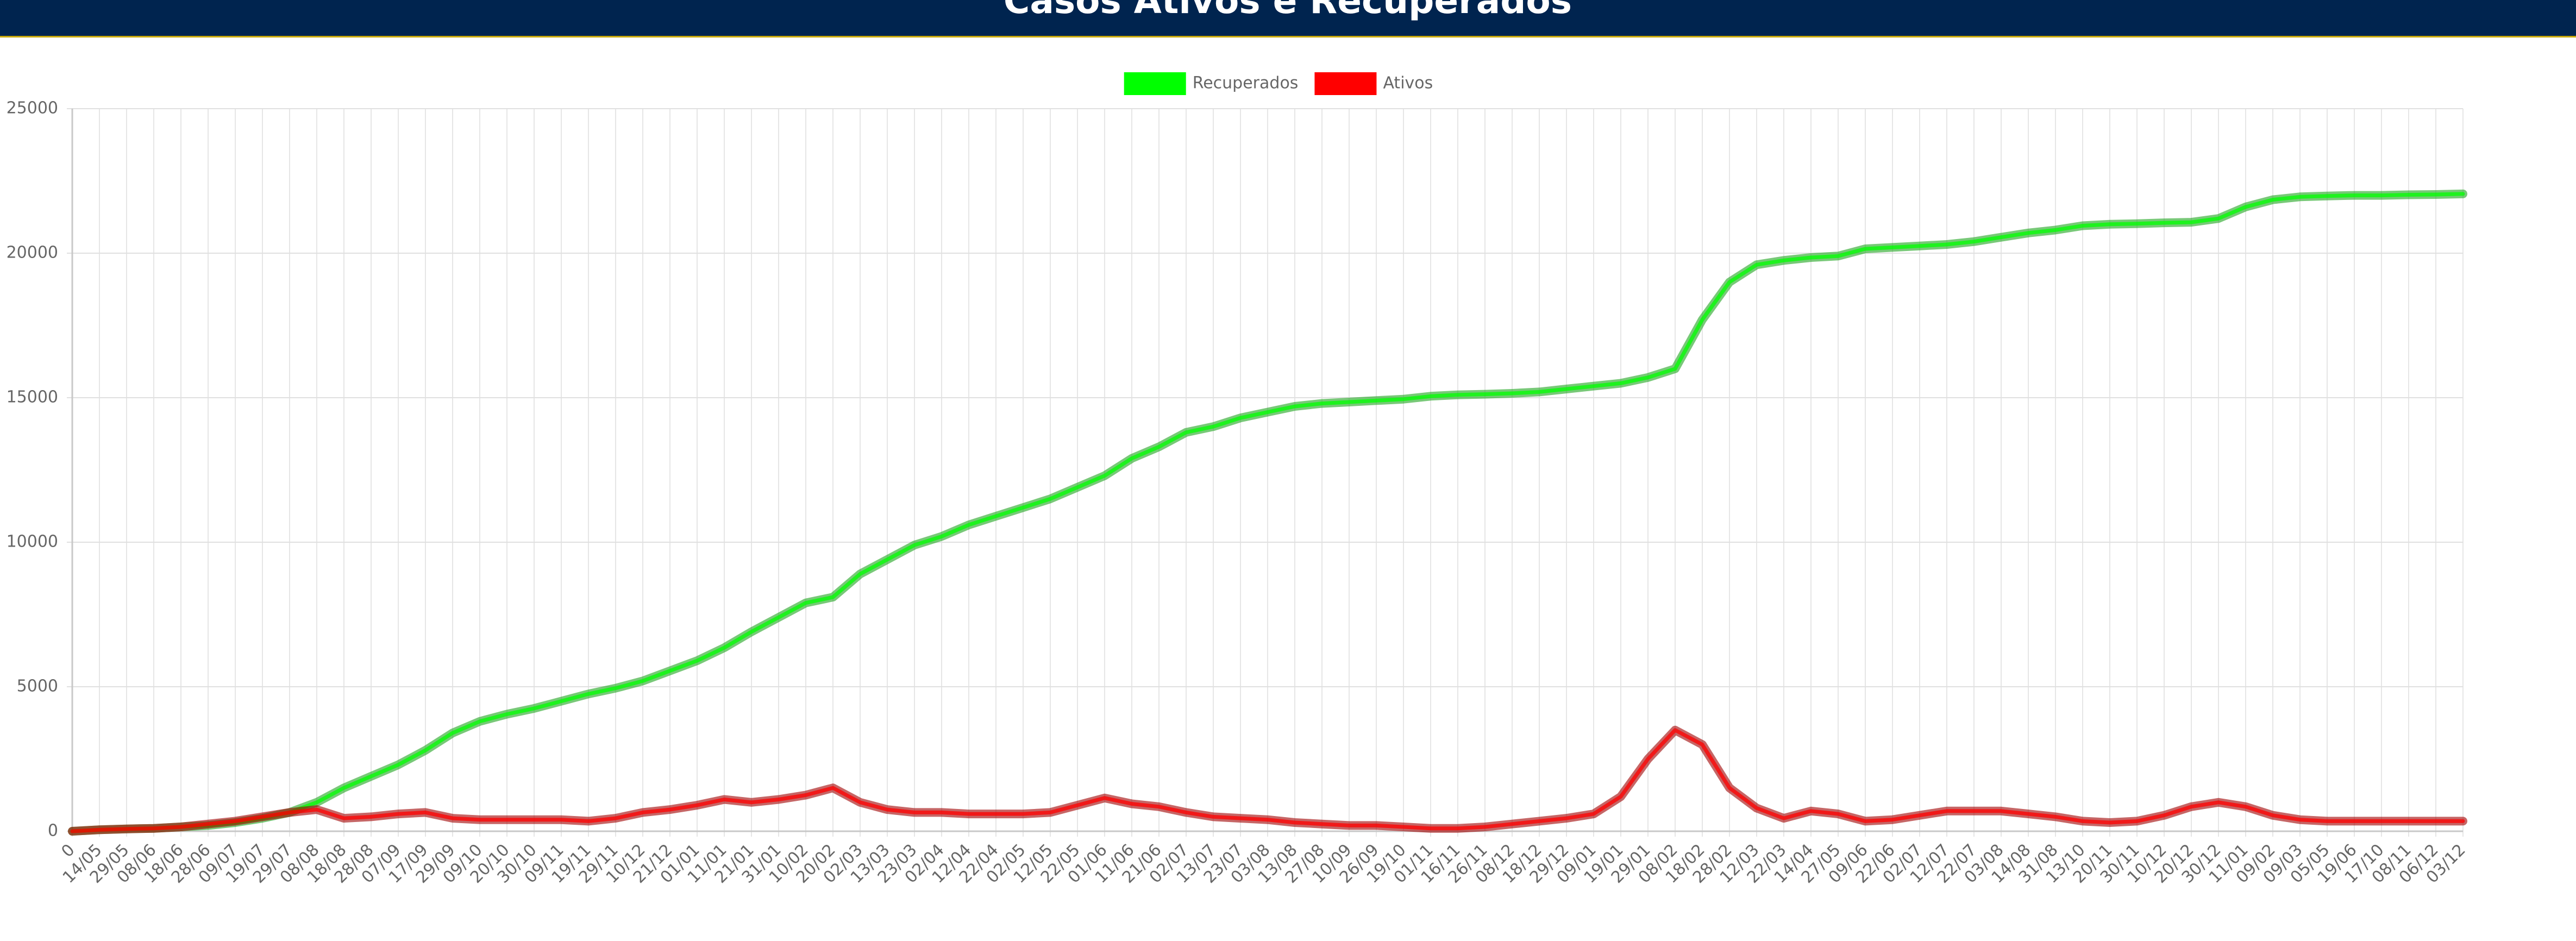  Describe the element at coordinates (53, 830) in the screenshot. I see `y-tick-label: 0` at that location.